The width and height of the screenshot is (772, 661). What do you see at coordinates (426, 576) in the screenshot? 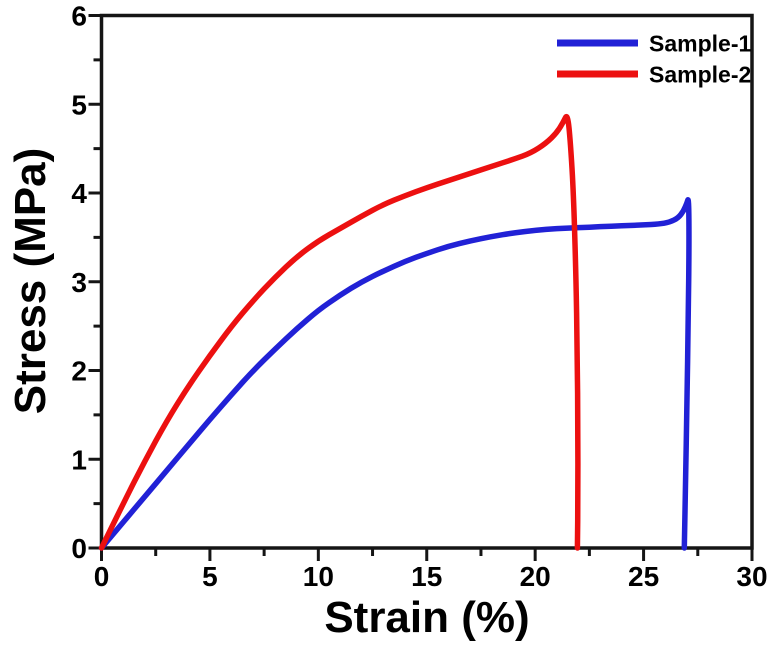
I see `x-tick-label: 15` at bounding box center [426, 576].